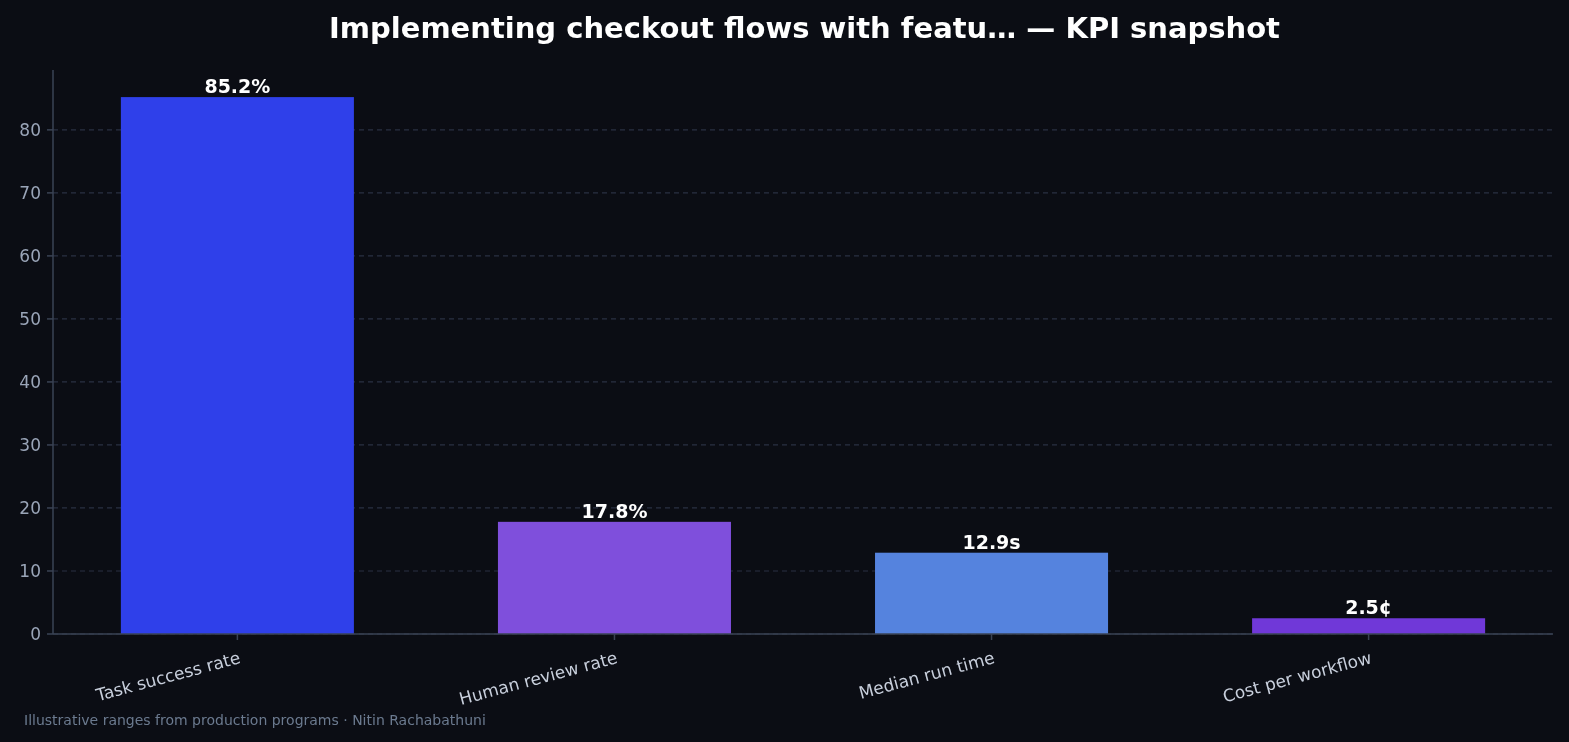 The width and height of the screenshot is (1569, 742). Describe the element at coordinates (30, 255) in the screenshot. I see `y-tick-label: 60` at that location.